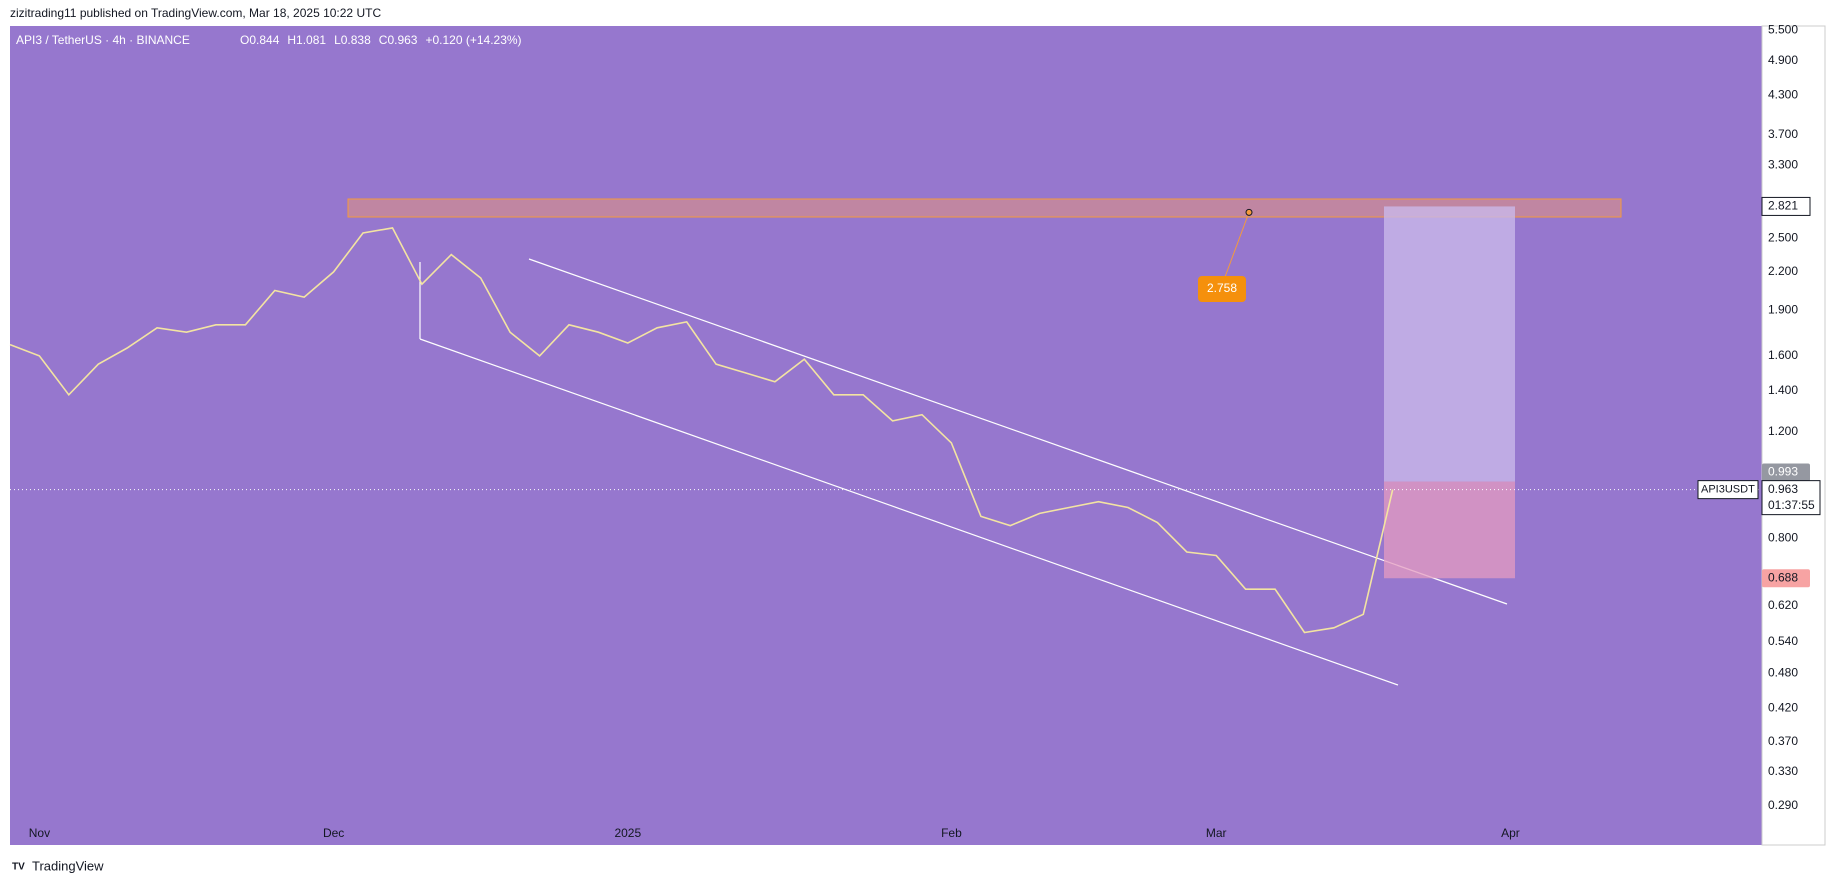 The width and height of the screenshot is (1835, 888). I want to click on x-tick-label: 2025, so click(627, 833).